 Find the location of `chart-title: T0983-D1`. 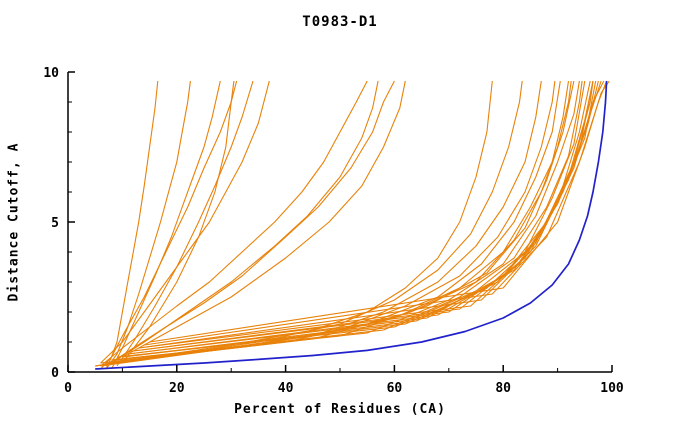

chart-title: T0983-D1 is located at coordinates (340, 22).